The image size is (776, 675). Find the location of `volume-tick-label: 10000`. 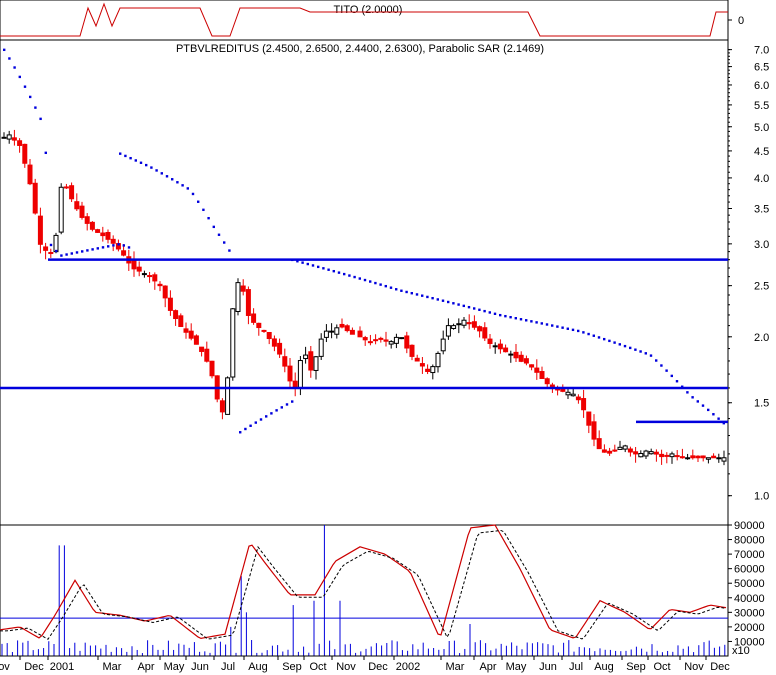

volume-tick-label: 10000 is located at coordinates (749, 642).